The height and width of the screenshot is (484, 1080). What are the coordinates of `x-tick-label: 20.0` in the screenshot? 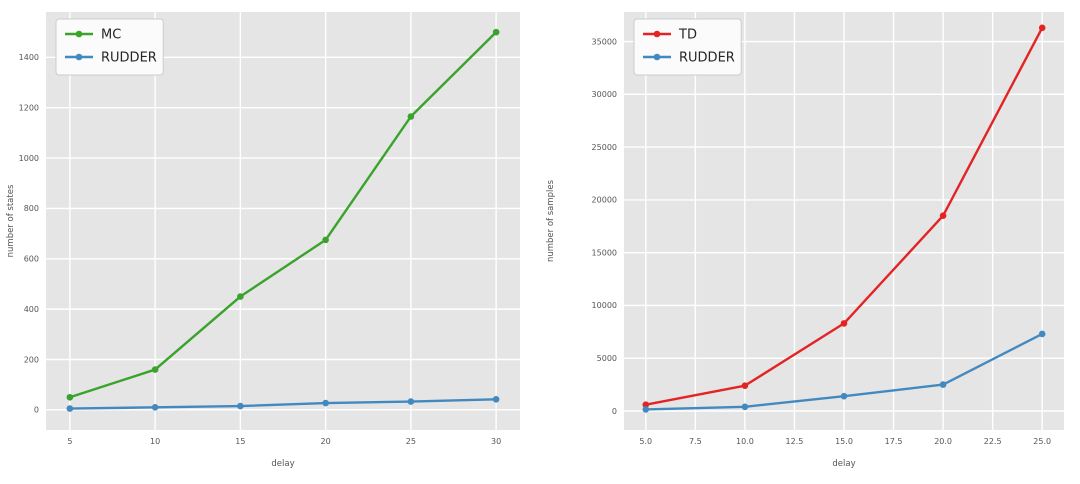 It's located at (943, 441).